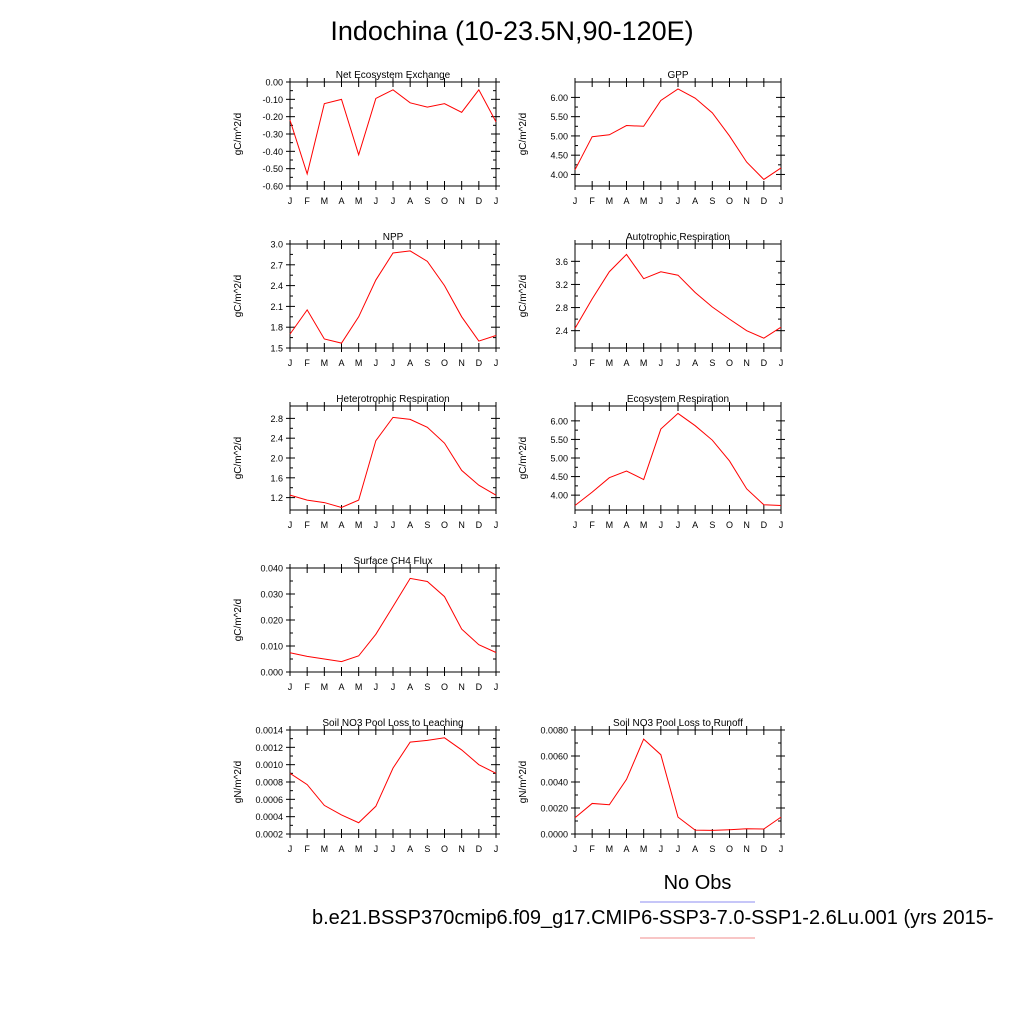  What do you see at coordinates (678, 237) in the screenshot?
I see `panel-title: Autotrophic Respiration` at bounding box center [678, 237].